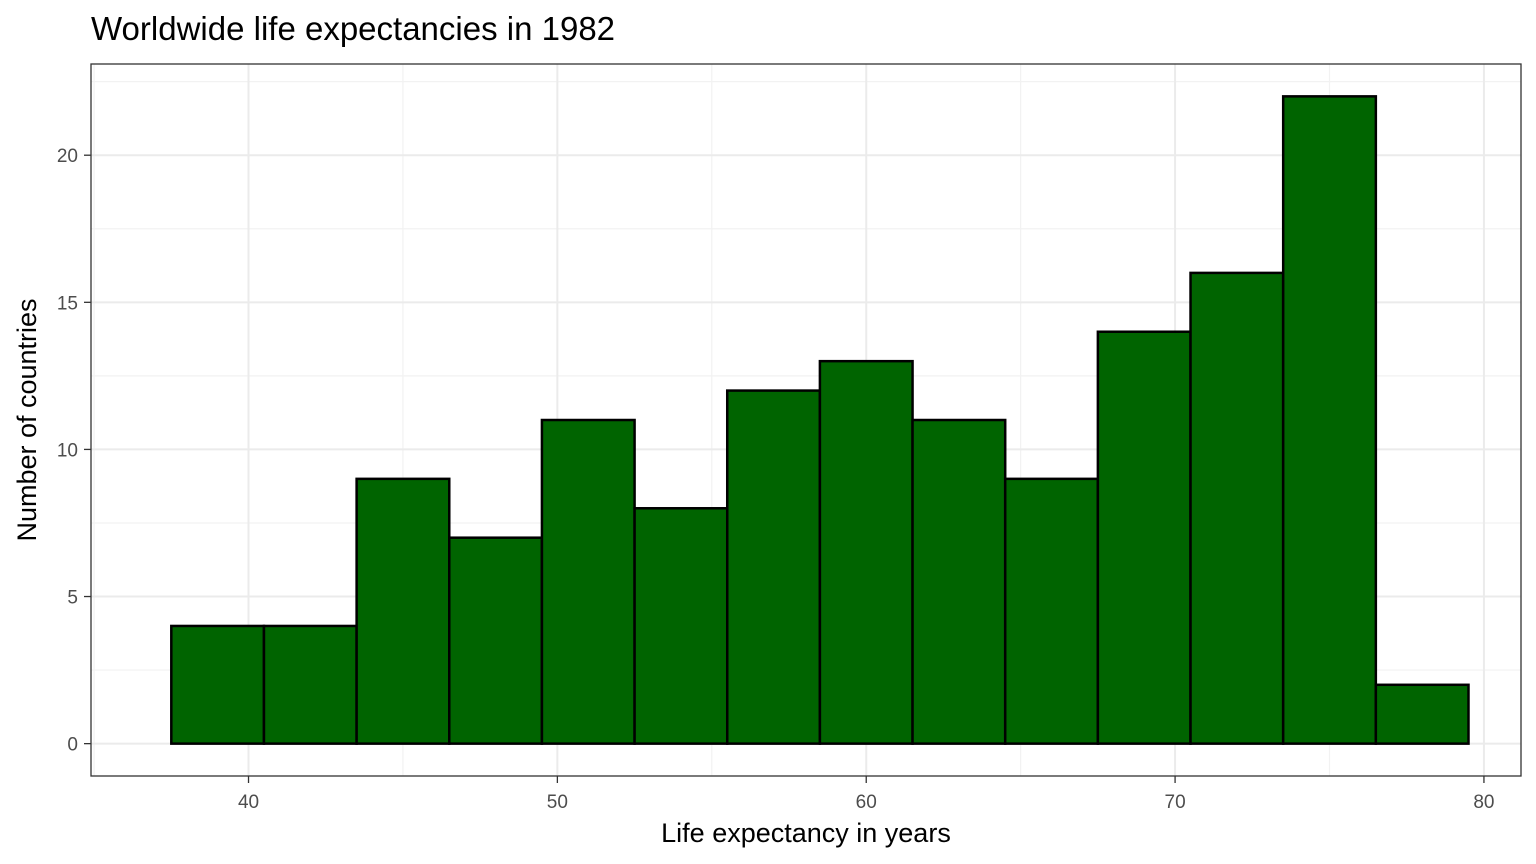 The image size is (1536, 864). I want to click on x-tick-label: 40, so click(248, 802).